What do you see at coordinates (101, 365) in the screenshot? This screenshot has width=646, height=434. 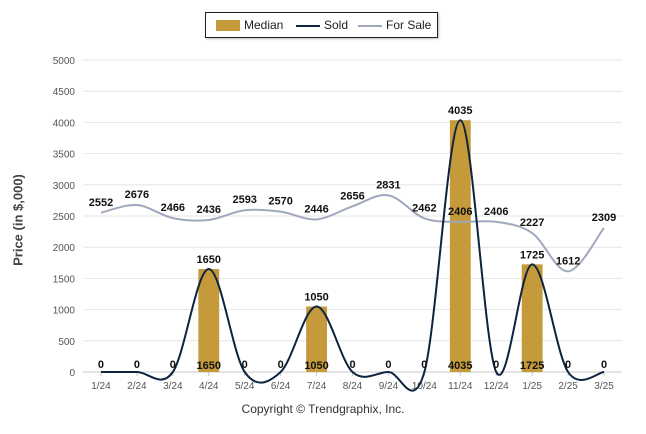 I see `sold-label-0: 0` at bounding box center [101, 365].